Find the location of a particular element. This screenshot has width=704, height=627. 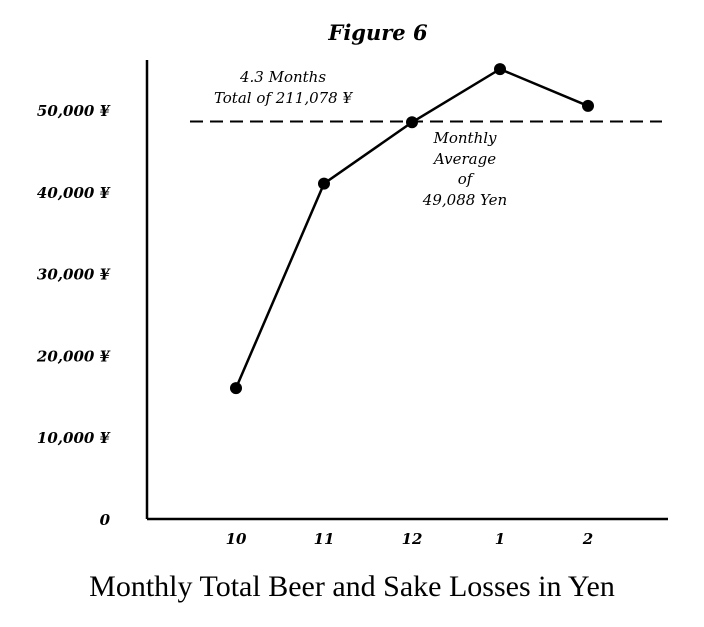

x-tick-labels: 10 11 12 1 2 is located at coordinates (410, 539).